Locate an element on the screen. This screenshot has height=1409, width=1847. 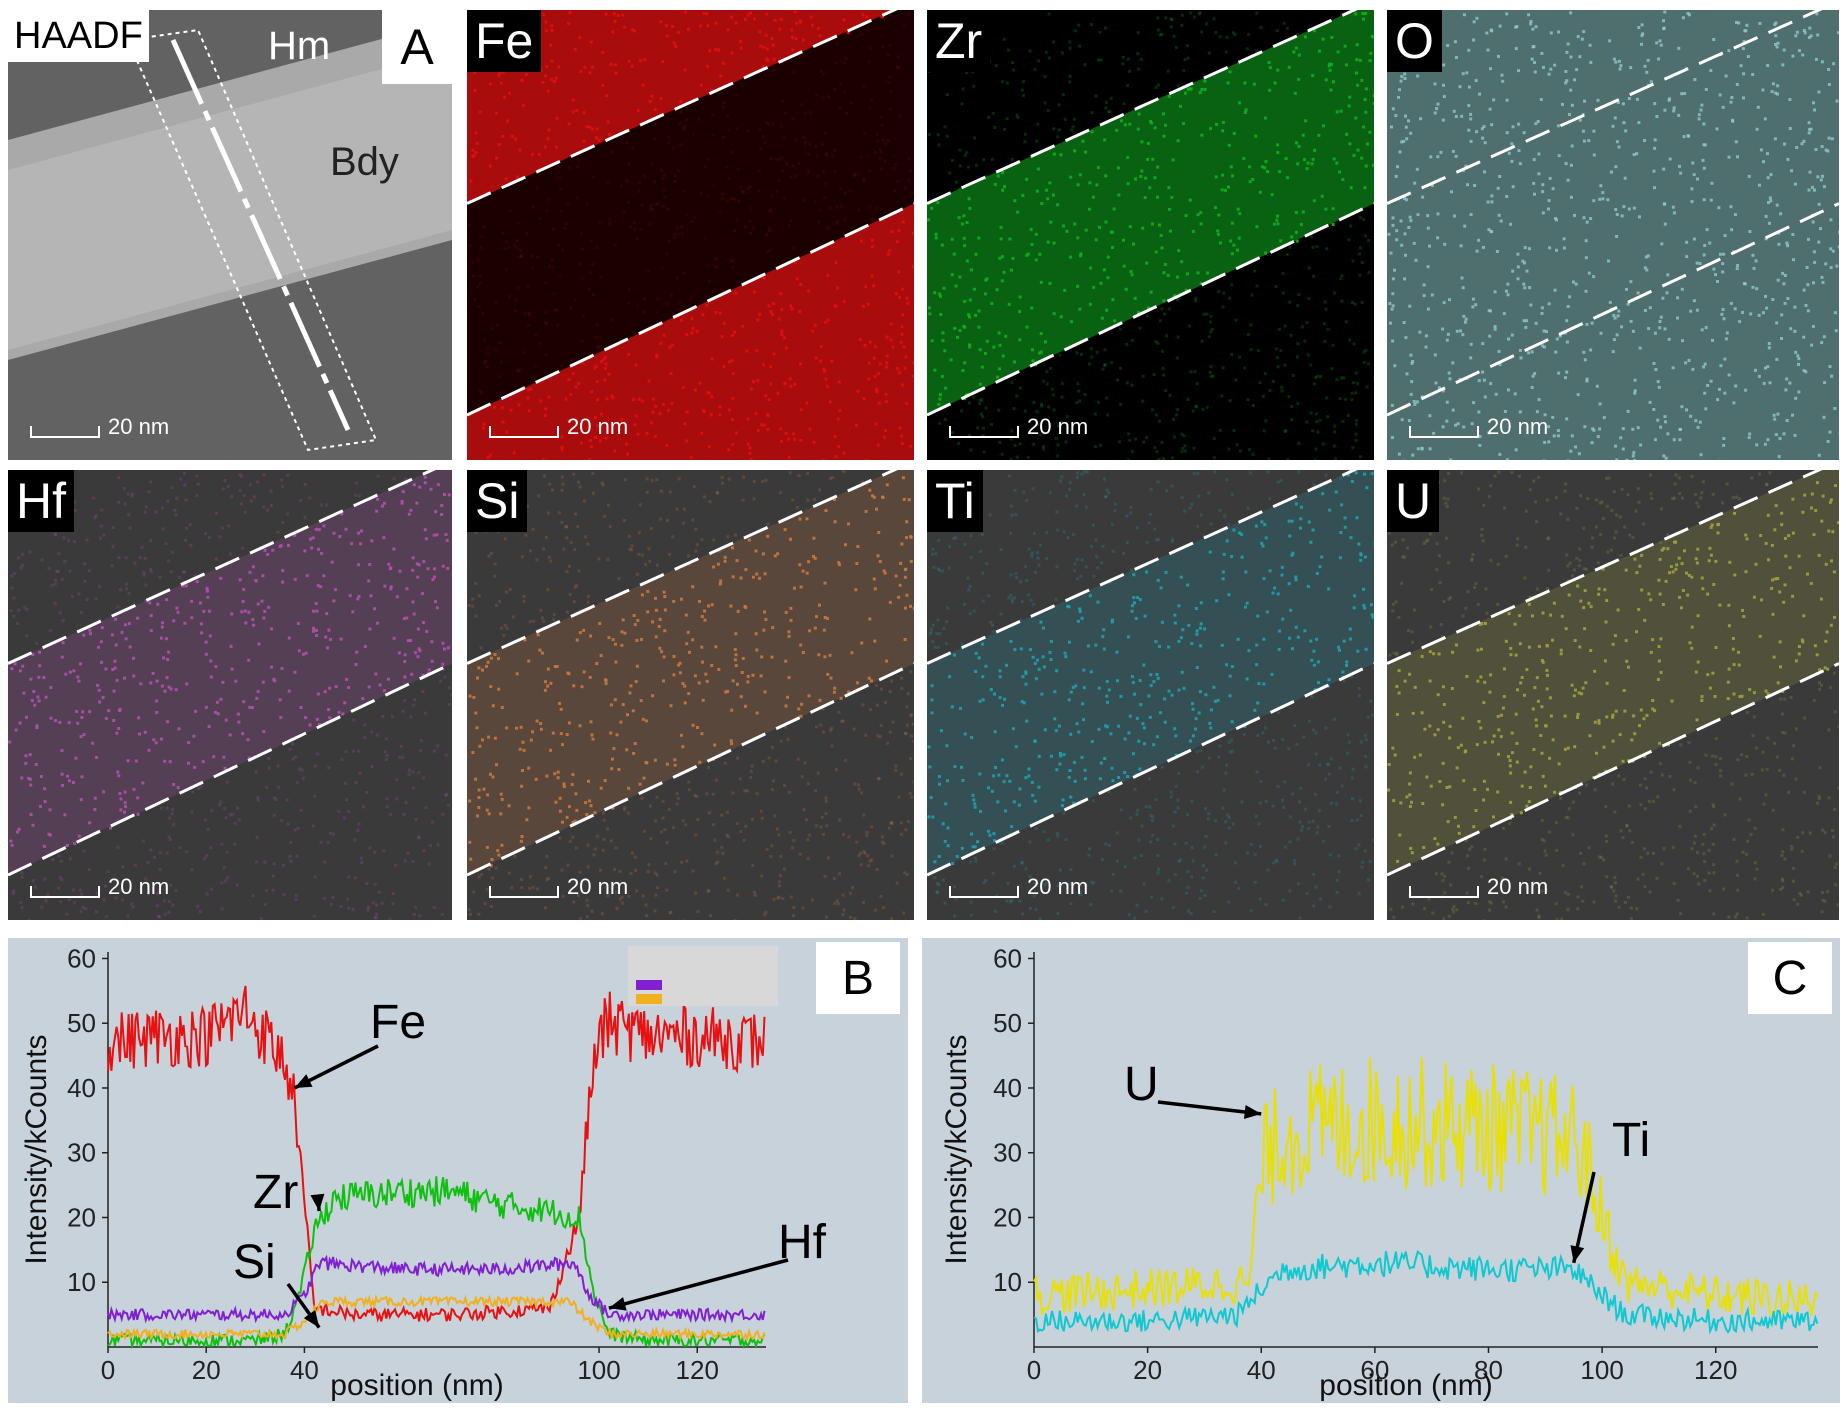
series-line-ti is located at coordinates (1426, 1292).